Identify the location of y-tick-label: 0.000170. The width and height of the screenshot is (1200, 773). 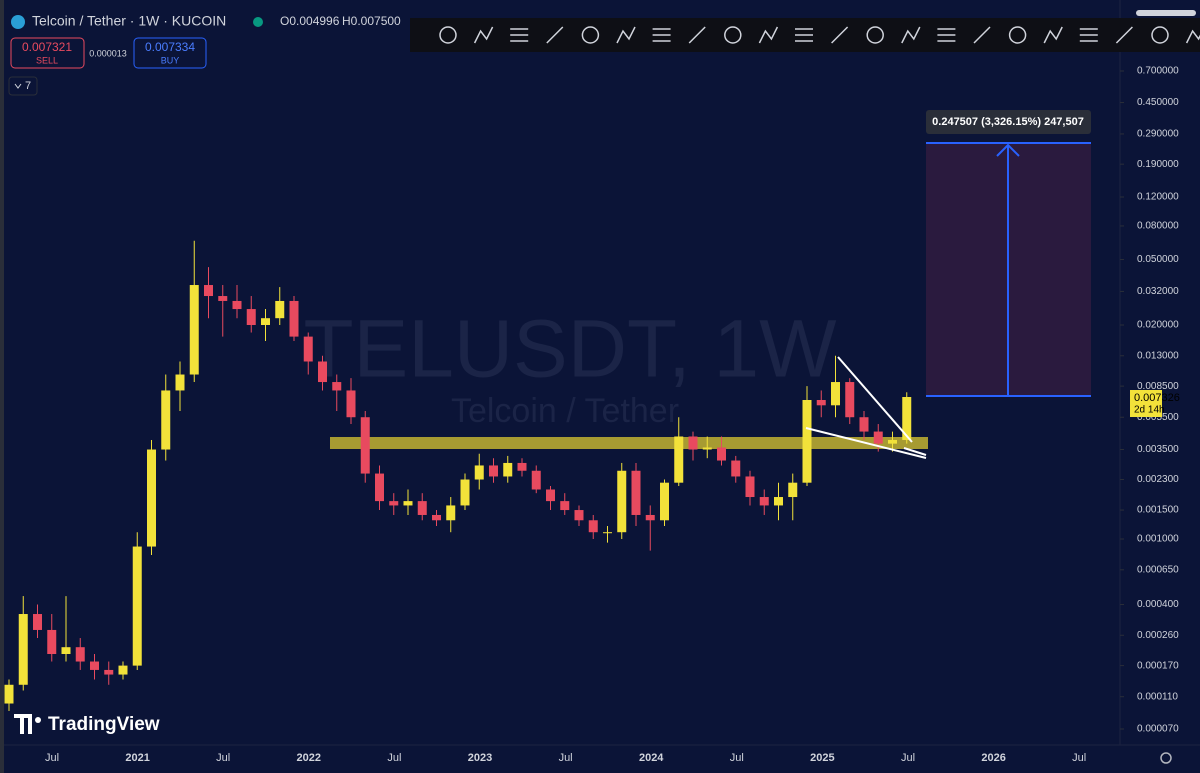
(1158, 665).